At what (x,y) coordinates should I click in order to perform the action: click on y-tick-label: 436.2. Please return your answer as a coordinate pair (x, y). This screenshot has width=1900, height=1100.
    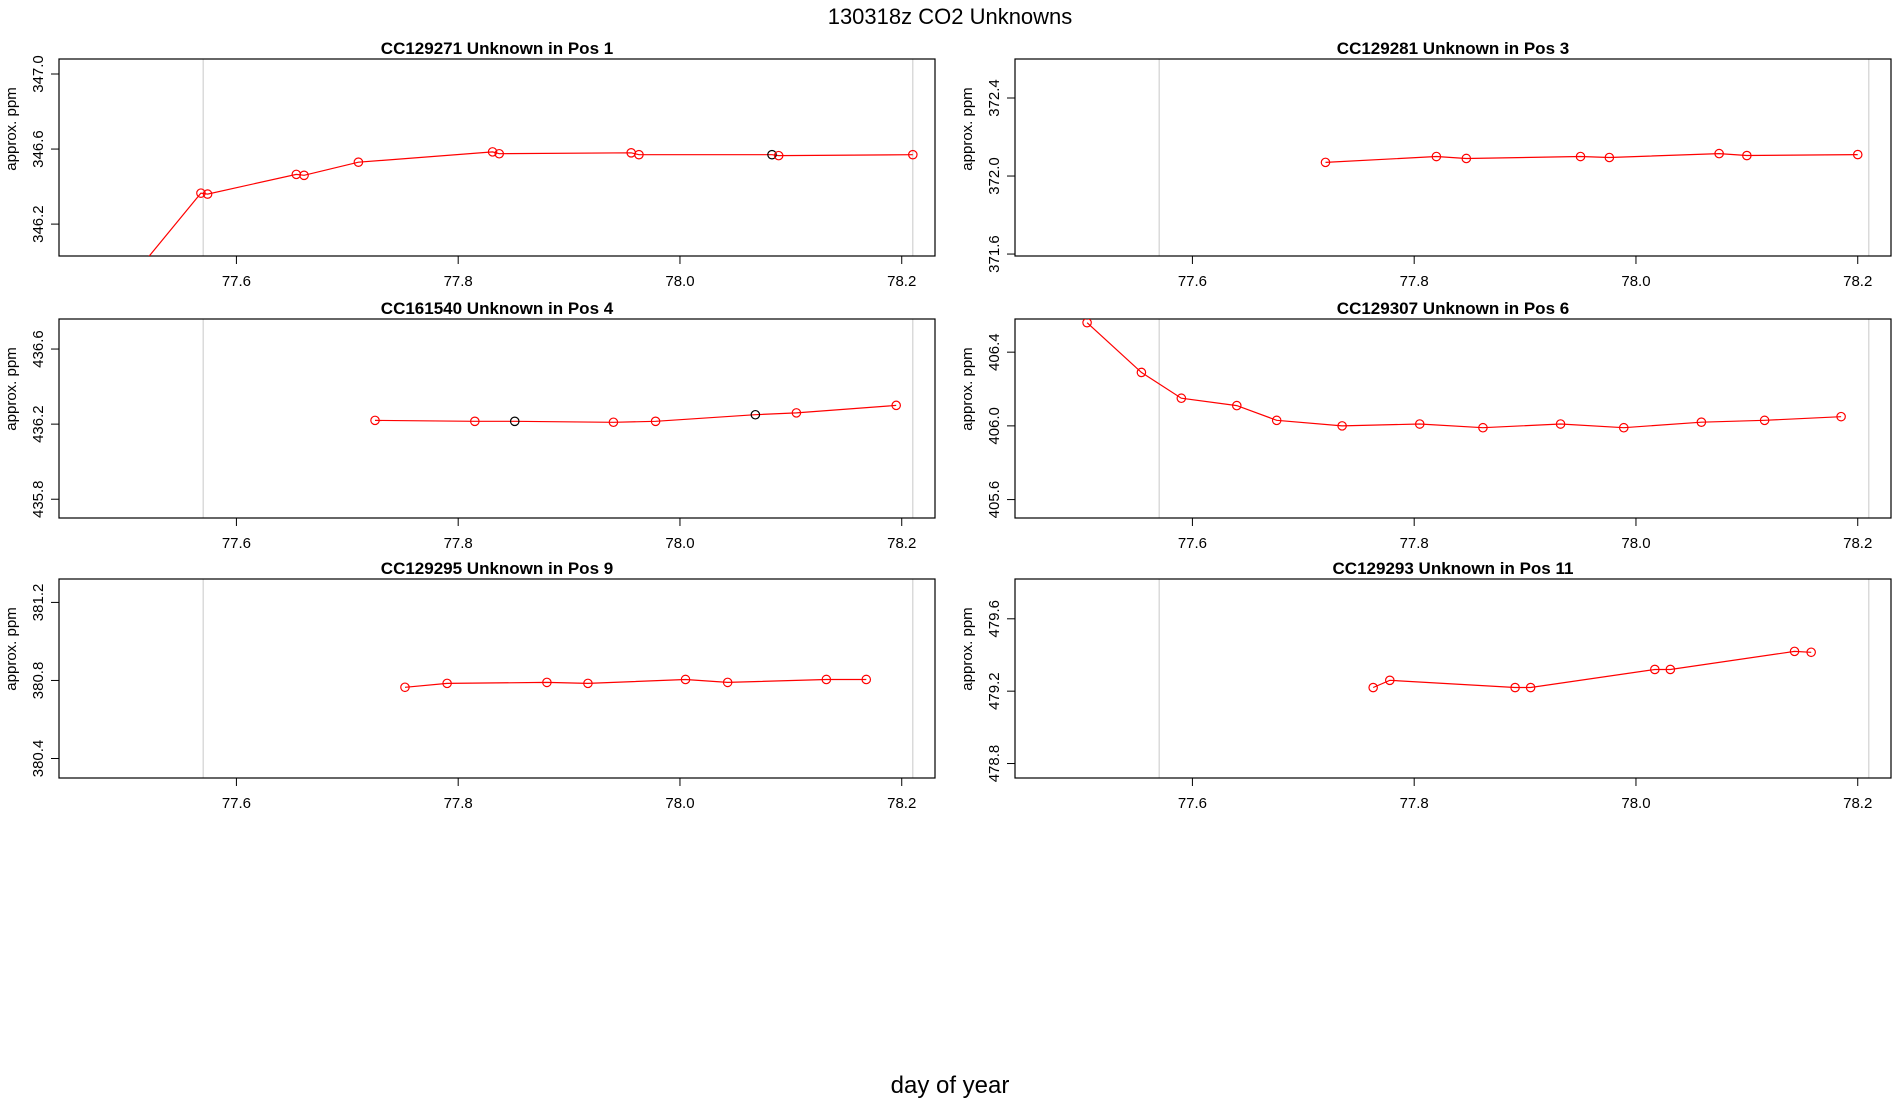
    Looking at the image, I should click on (38, 424).